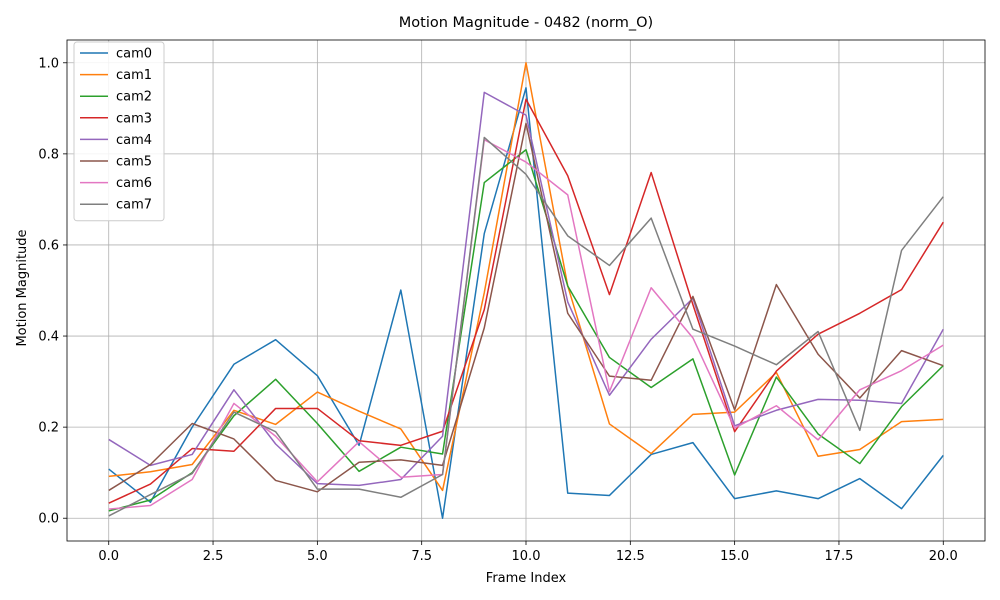  Describe the element at coordinates (134, 54) in the screenshot. I see `legend-label-cam0: cam0` at that location.